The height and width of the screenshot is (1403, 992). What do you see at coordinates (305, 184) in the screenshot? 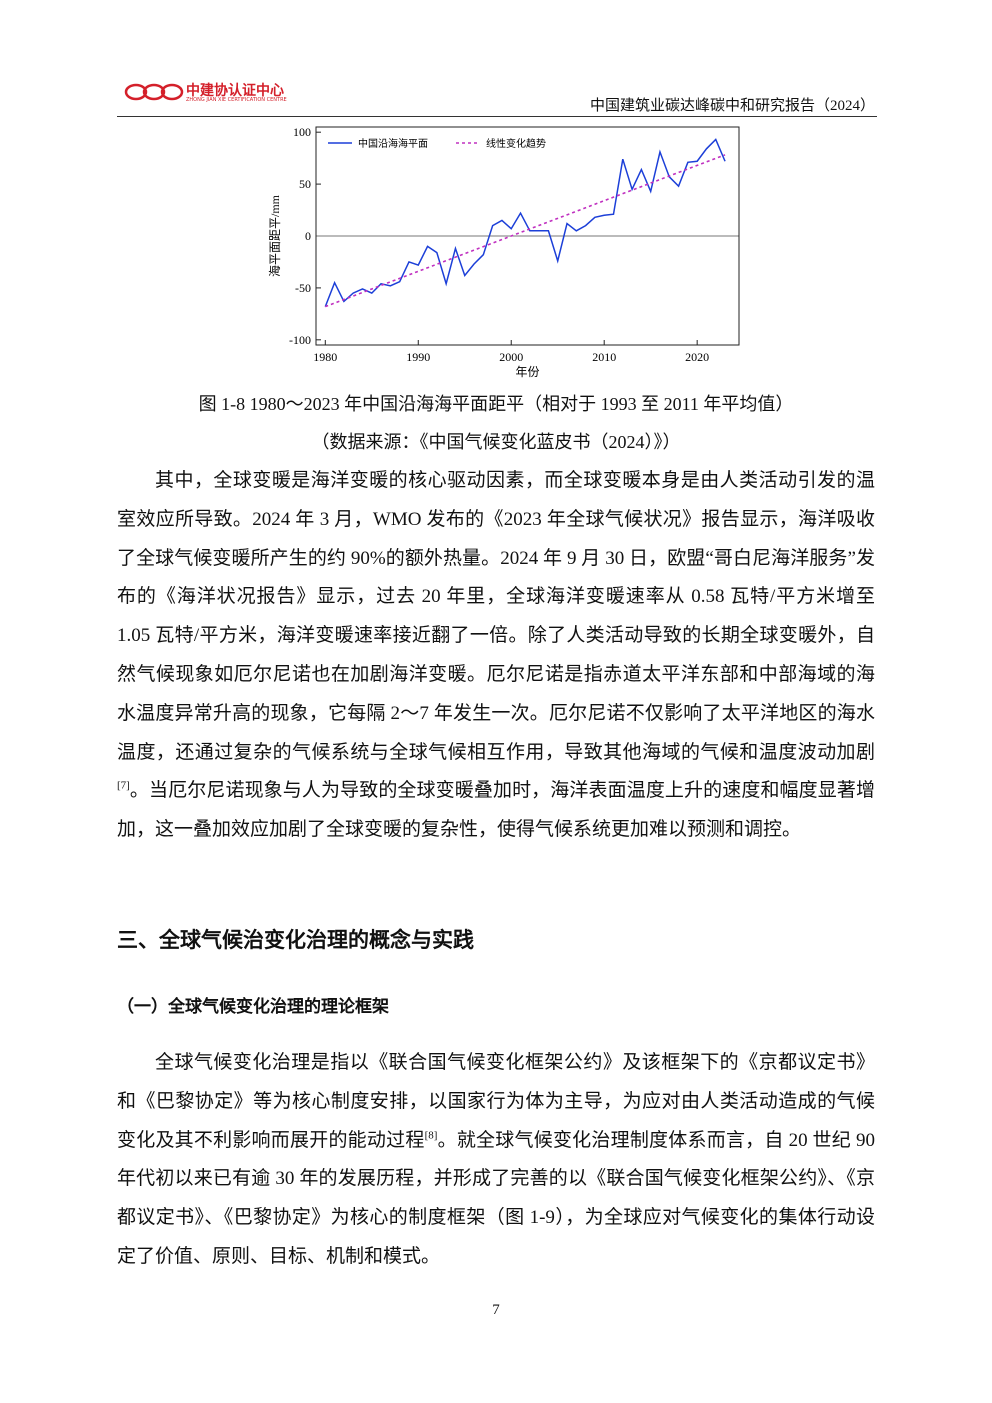
I see `y-tick-label: 50` at bounding box center [305, 184].